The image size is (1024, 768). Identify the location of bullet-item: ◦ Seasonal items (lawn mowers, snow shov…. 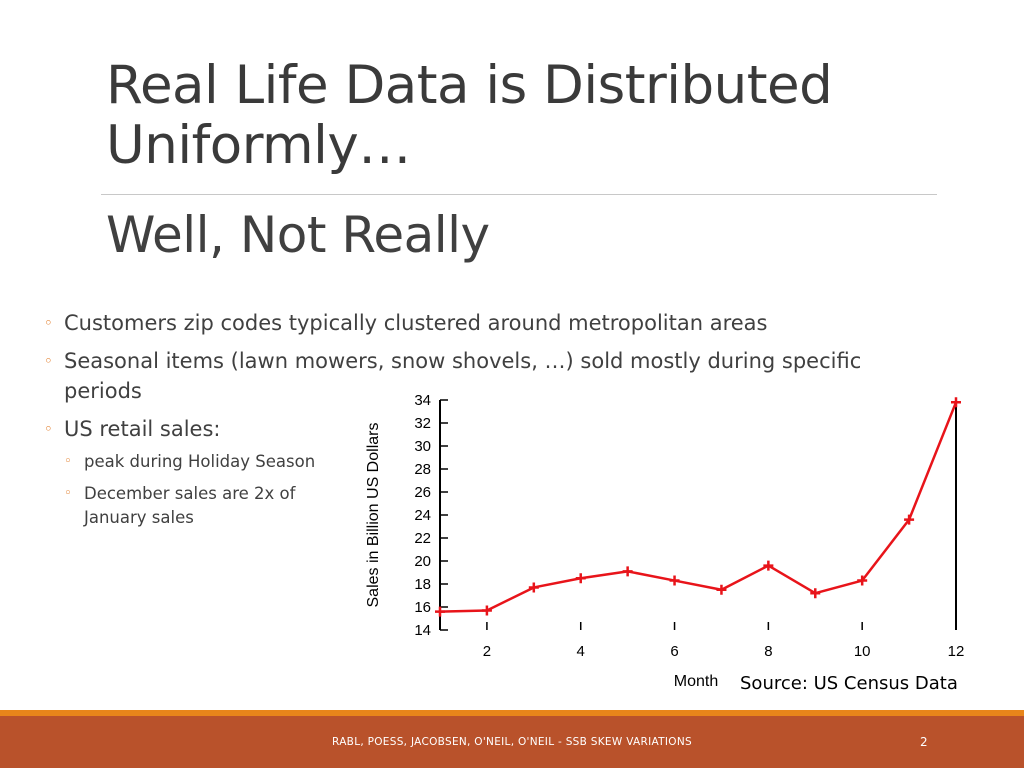
(494, 376).